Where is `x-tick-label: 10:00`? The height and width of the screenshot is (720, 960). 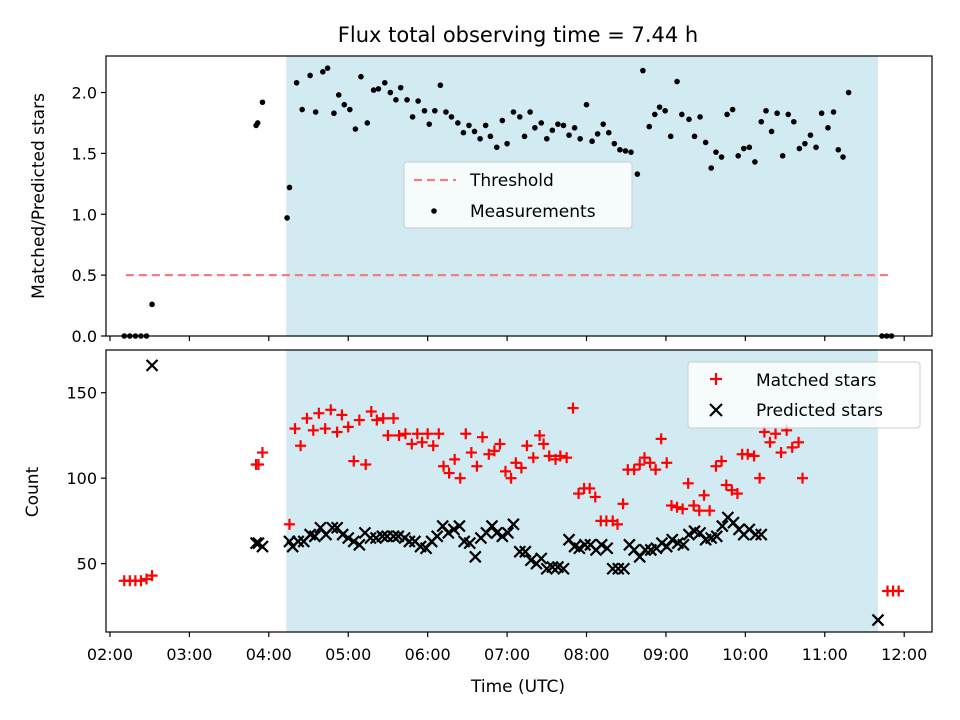
x-tick-label: 10:00 is located at coordinates (745, 654).